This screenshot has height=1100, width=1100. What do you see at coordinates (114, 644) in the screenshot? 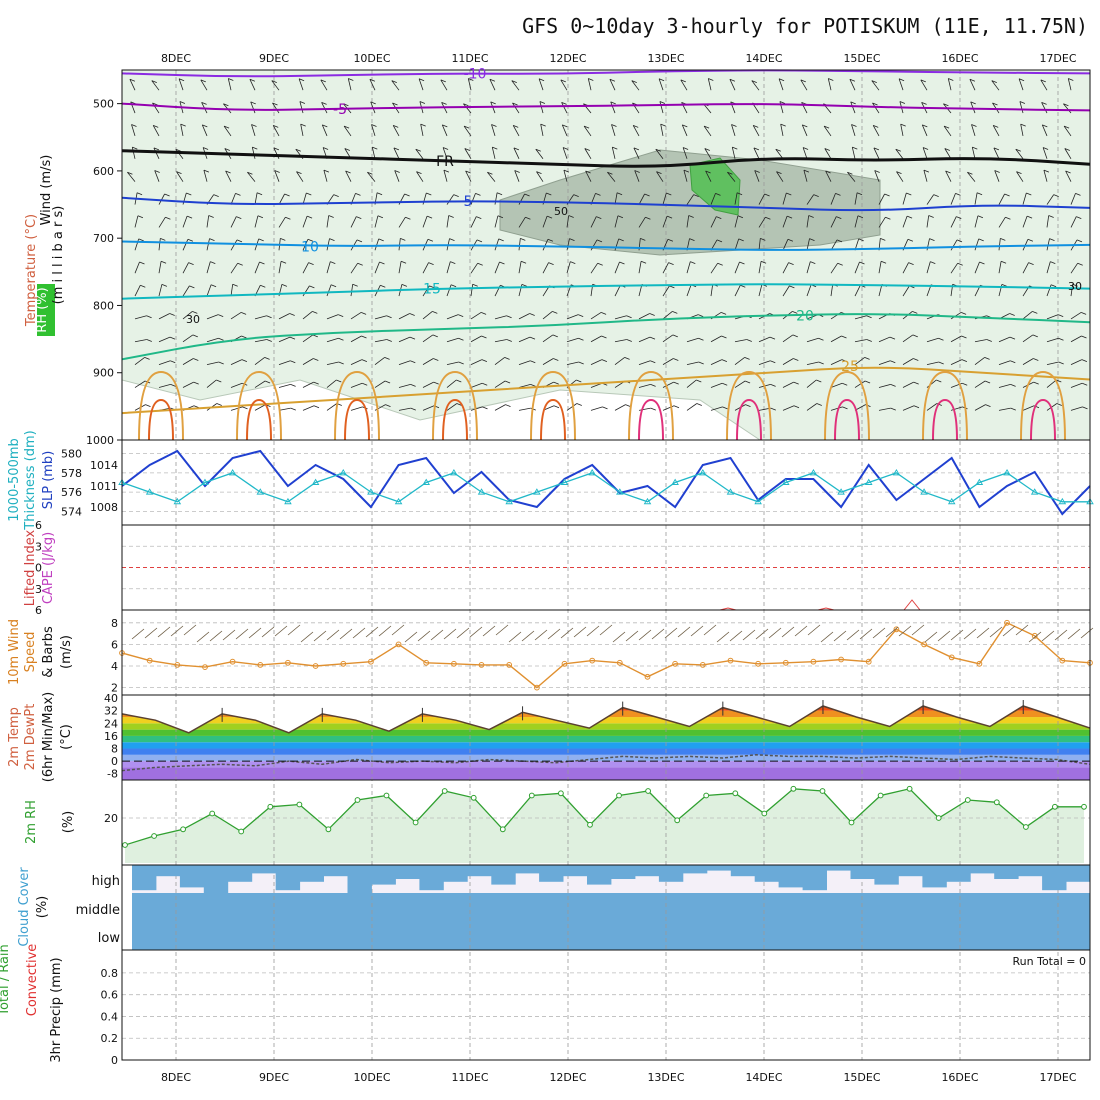
I see `wind-speed-tick: 6` at bounding box center [114, 644].